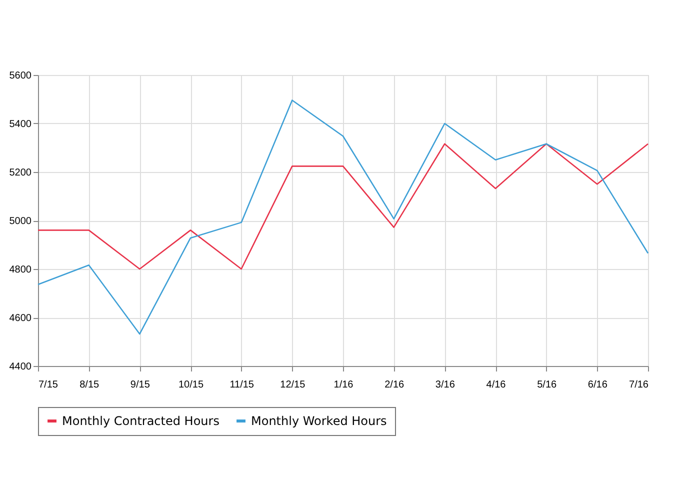  Describe the element at coordinates (639, 385) in the screenshot. I see `x-tick-label: 7/16` at that location.